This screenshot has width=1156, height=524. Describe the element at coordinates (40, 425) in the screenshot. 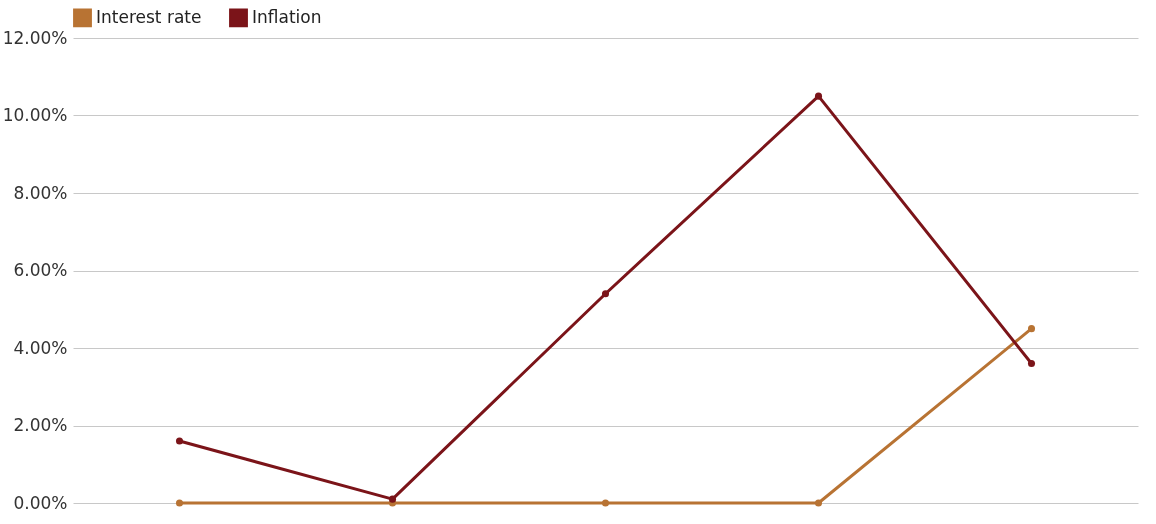

I see `y-tick-label: 2.00%` at that location.